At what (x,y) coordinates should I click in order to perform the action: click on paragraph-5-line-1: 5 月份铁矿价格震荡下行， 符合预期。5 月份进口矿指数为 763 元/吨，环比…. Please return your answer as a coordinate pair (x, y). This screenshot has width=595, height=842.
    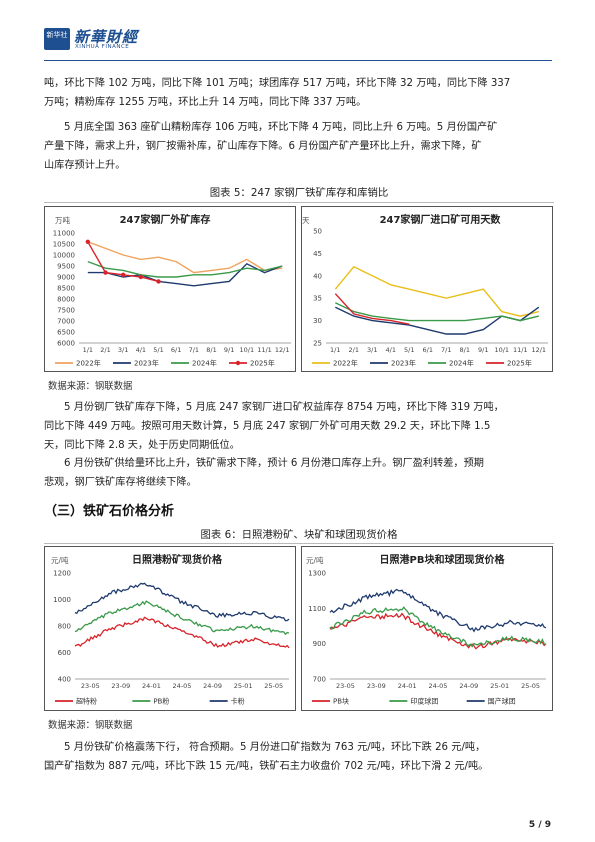
    Looking at the image, I should click on (275, 747).